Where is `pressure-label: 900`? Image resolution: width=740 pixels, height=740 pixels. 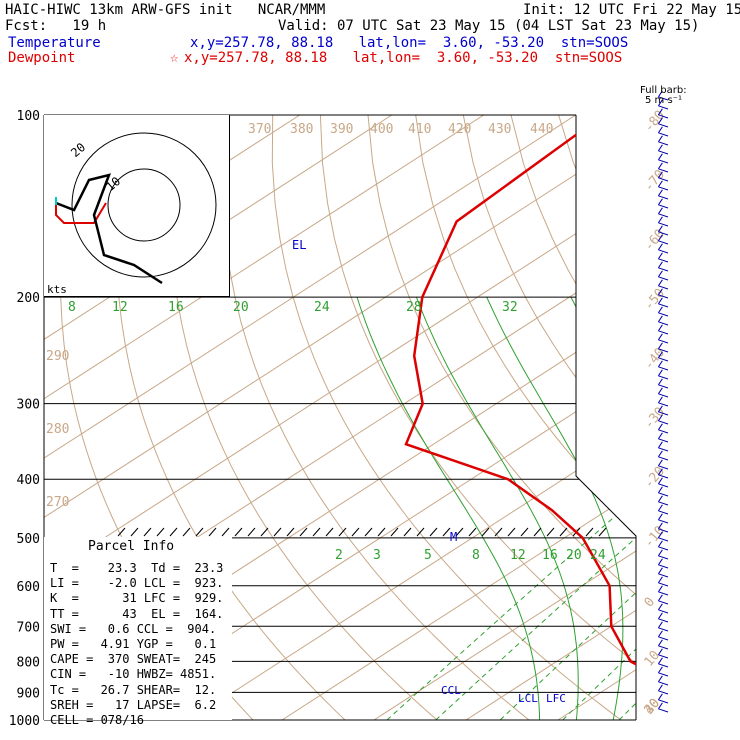 pressure-label: 900 is located at coordinates (28, 693).